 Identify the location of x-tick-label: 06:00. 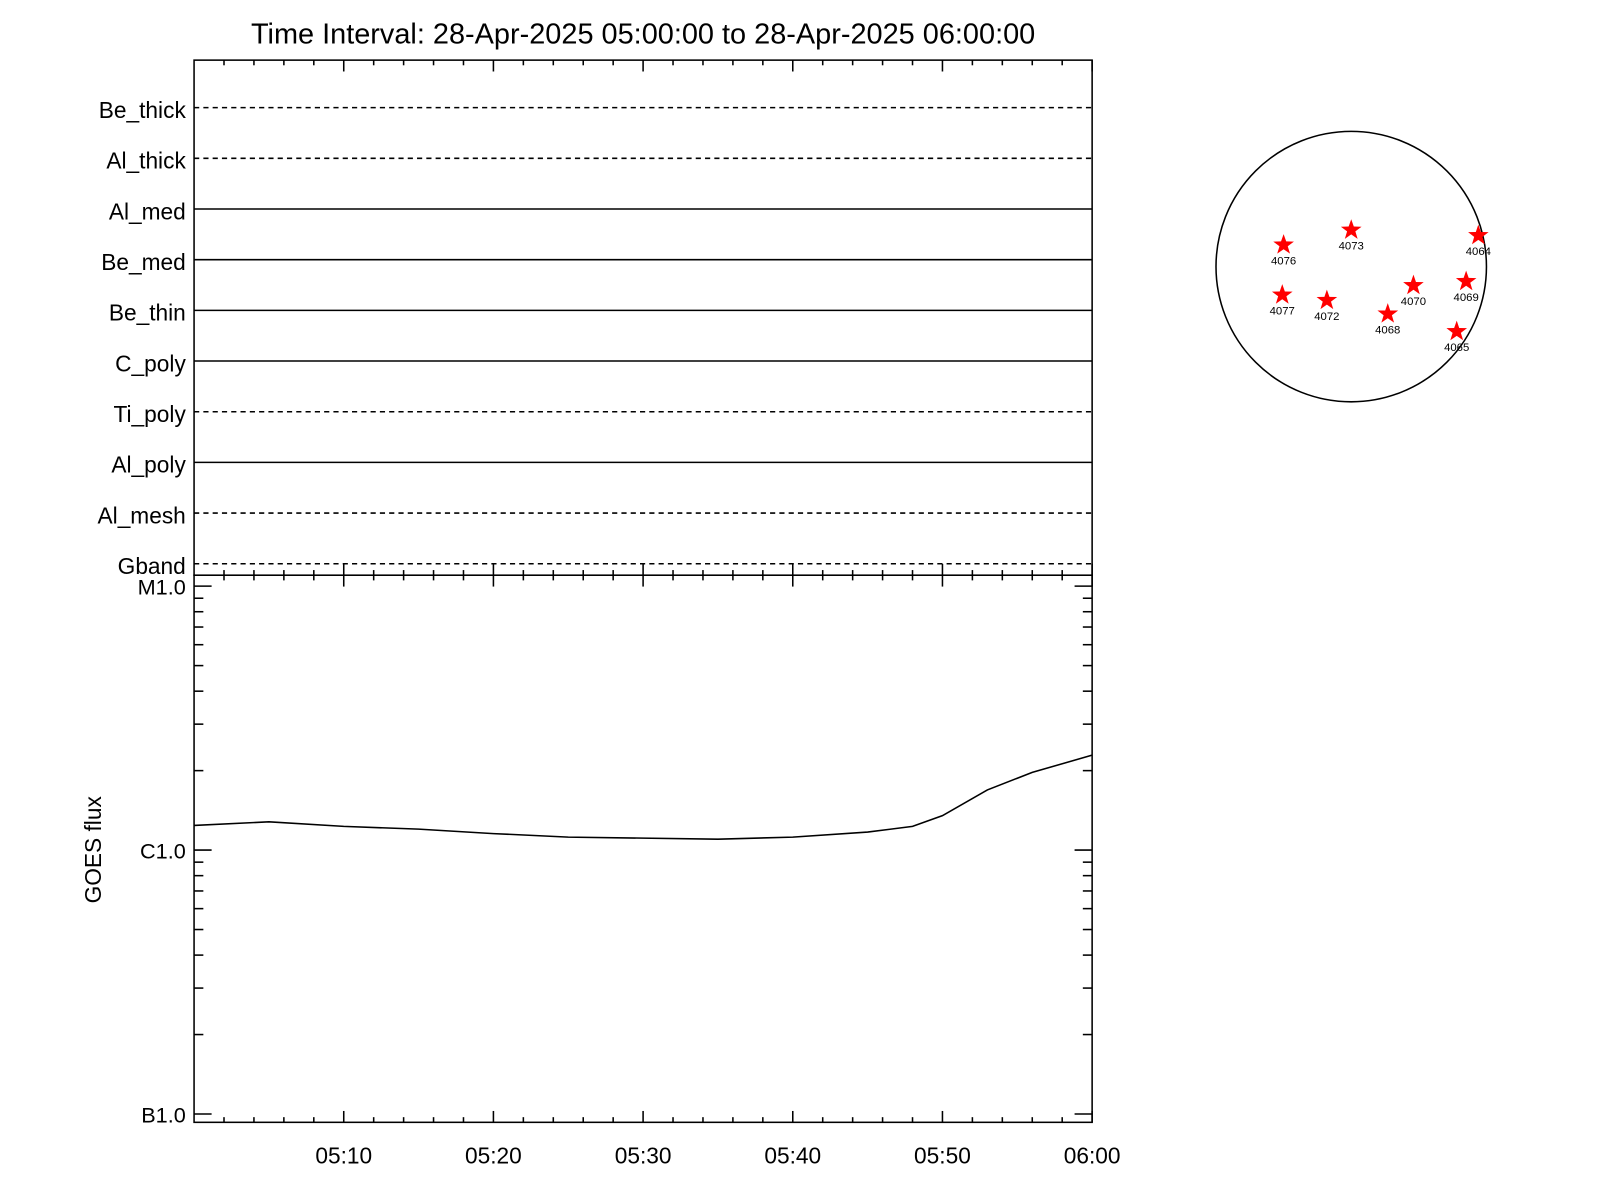
(1092, 1156).